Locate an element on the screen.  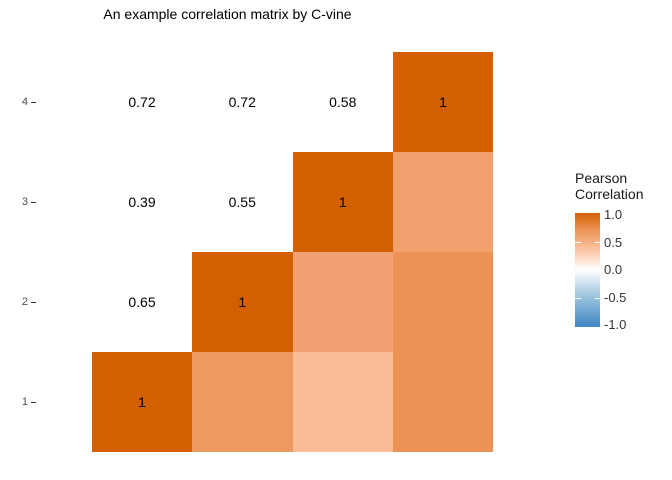
y-axis-label: 4 is located at coordinates (24, 102).